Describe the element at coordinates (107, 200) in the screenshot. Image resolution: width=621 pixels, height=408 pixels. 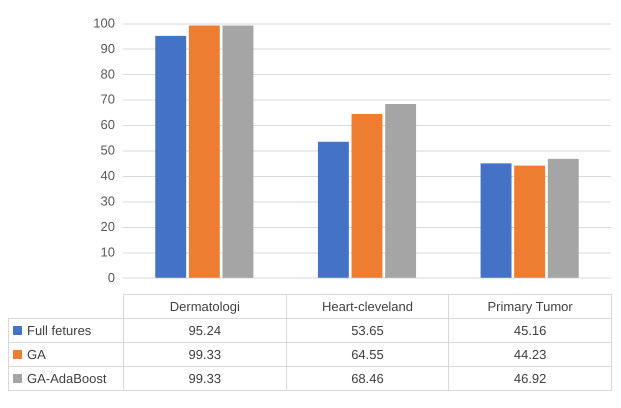
I see `y-tick-label: 30` at that location.